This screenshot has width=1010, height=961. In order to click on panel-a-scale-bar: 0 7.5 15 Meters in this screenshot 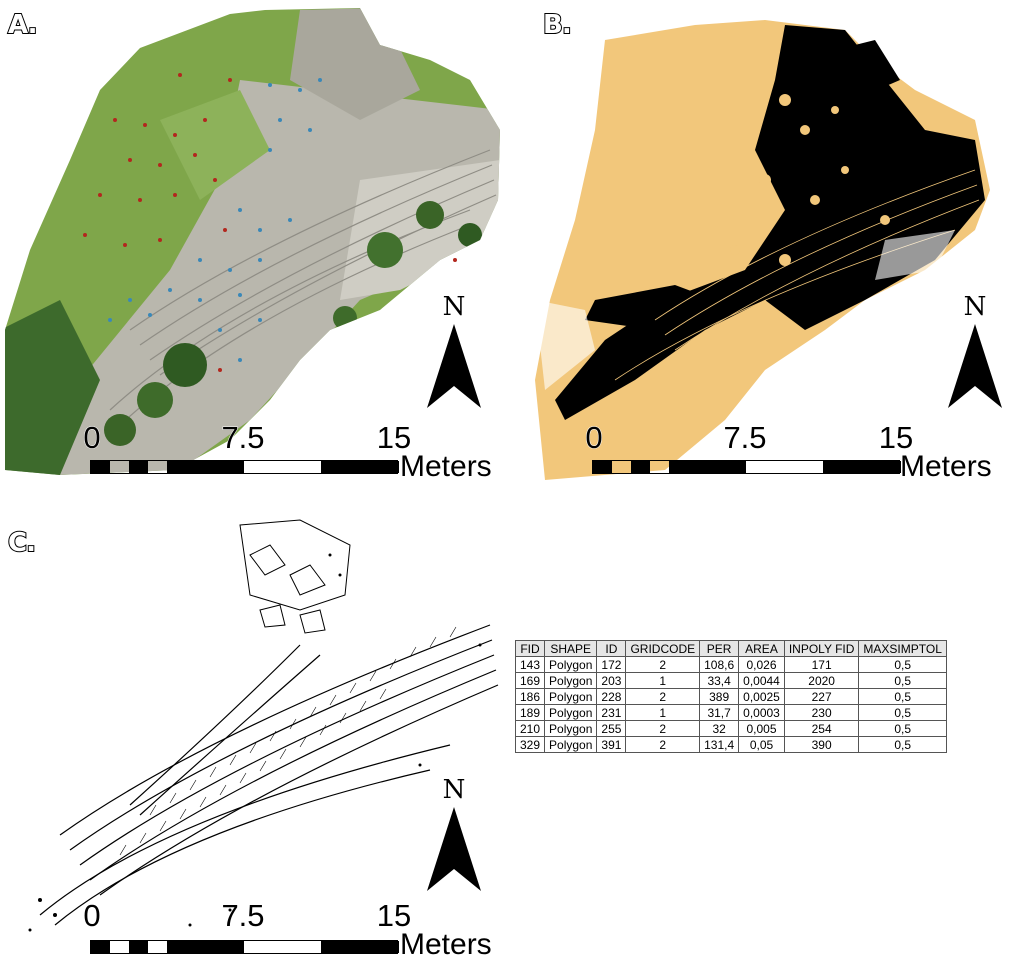, I will do `click(295, 451)`.